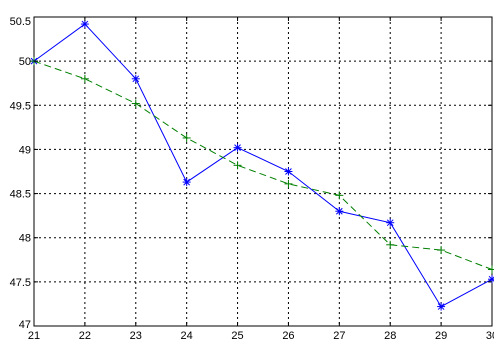 The height and width of the screenshot is (340, 494). I want to click on y-tick-label: 48, so click(25, 239).